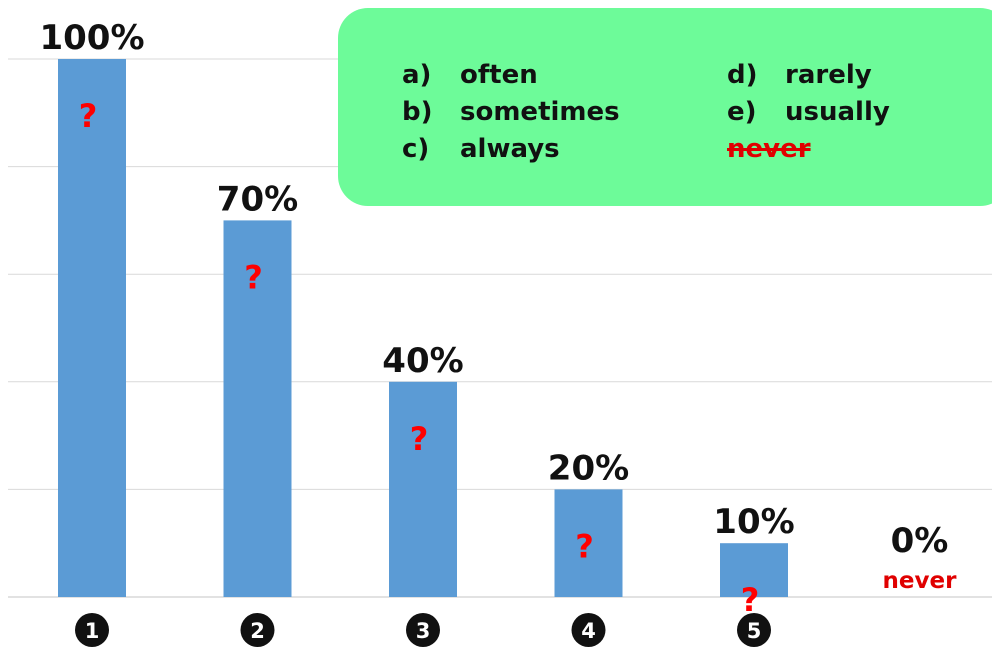  What do you see at coordinates (742, 75) in the screenshot?
I see `legend-item-letter: d)` at bounding box center [742, 75].